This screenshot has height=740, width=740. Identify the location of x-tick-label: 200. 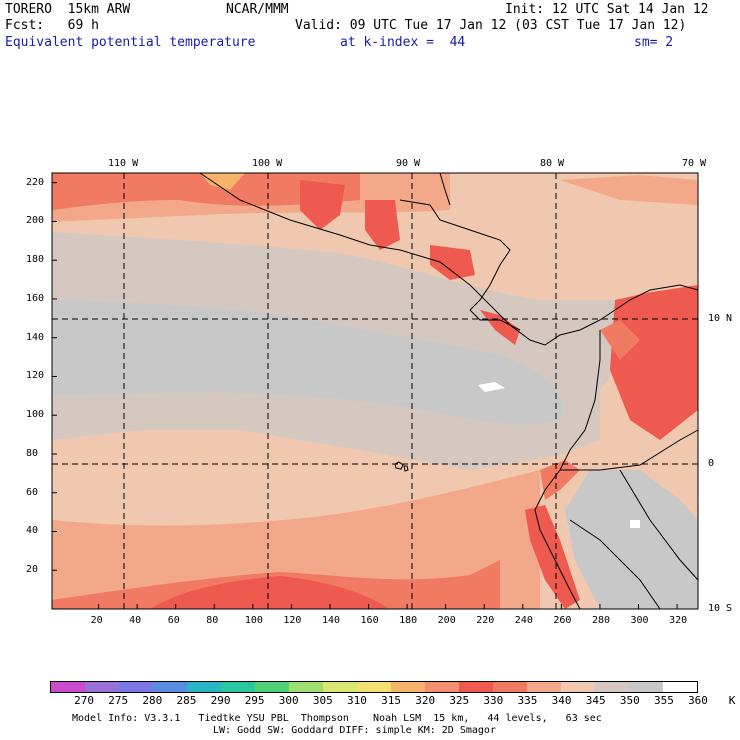
(446, 620).